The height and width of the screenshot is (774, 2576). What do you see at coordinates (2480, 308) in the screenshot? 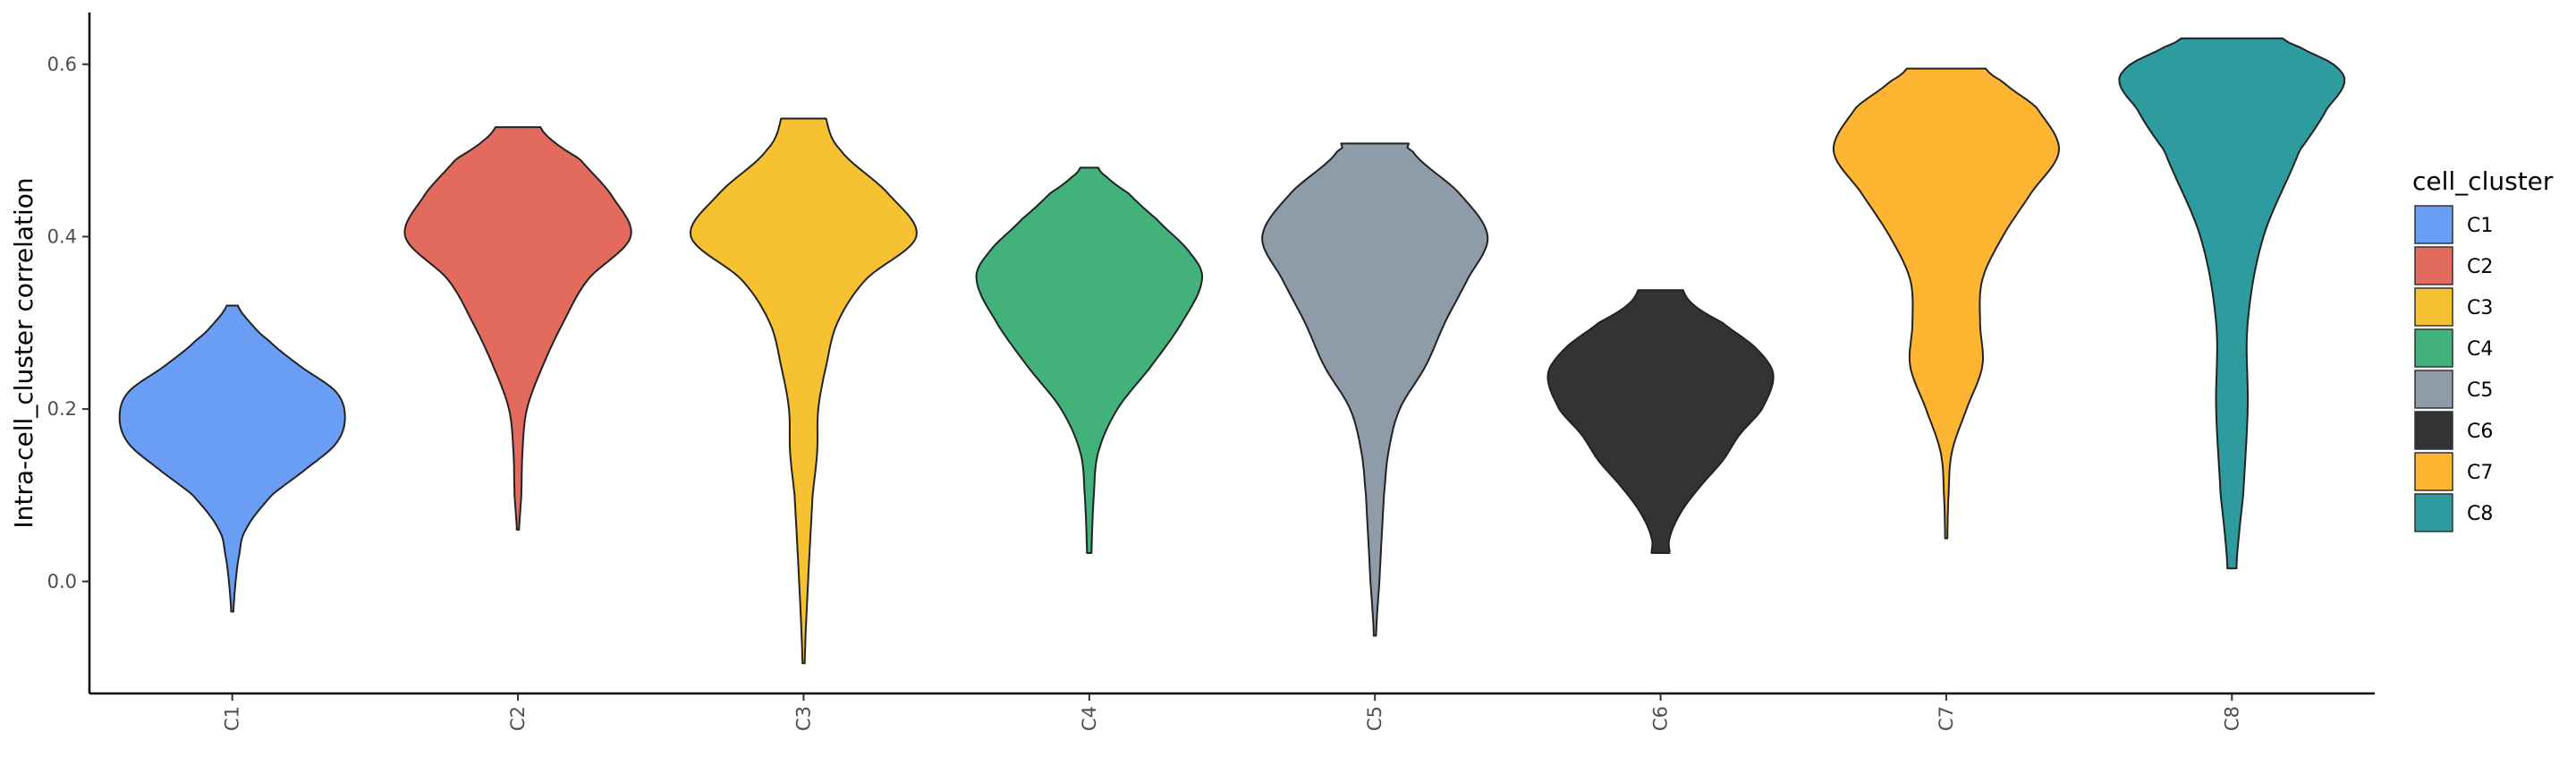
I see `legend-label: C3` at bounding box center [2480, 308].